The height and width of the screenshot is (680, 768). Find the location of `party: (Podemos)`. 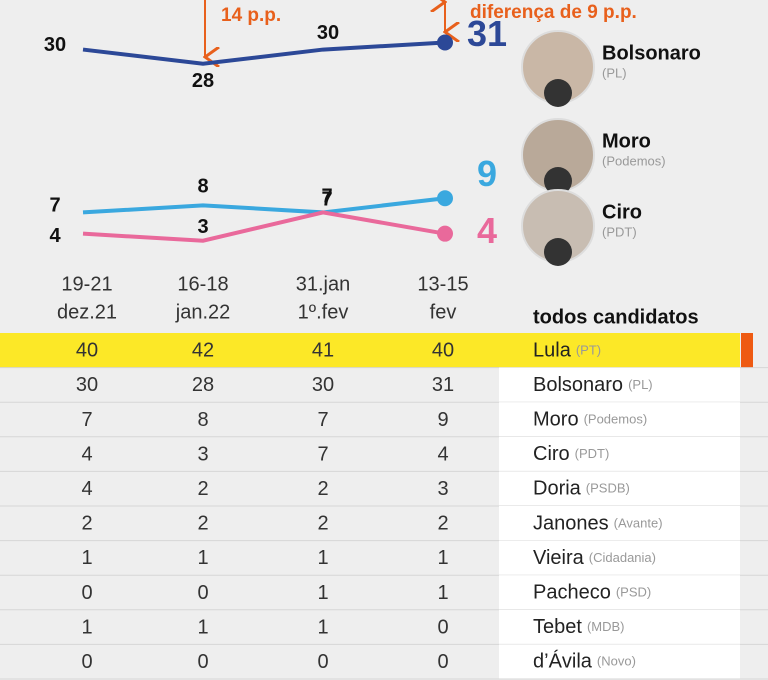

party: (Podemos) is located at coordinates (616, 419).